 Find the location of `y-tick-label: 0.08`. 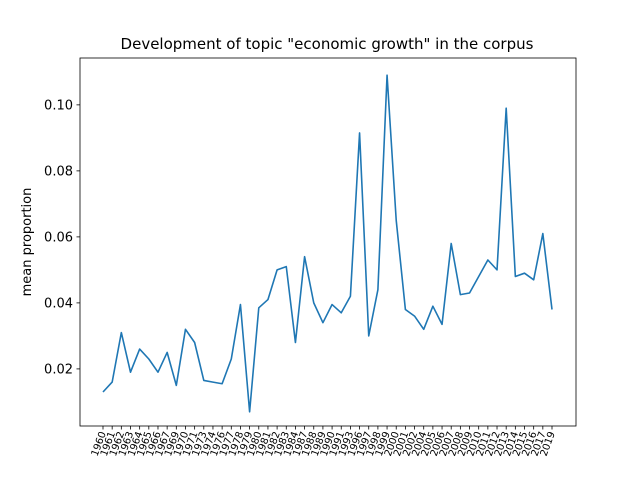

y-tick-label: 0.08 is located at coordinates (58, 171).